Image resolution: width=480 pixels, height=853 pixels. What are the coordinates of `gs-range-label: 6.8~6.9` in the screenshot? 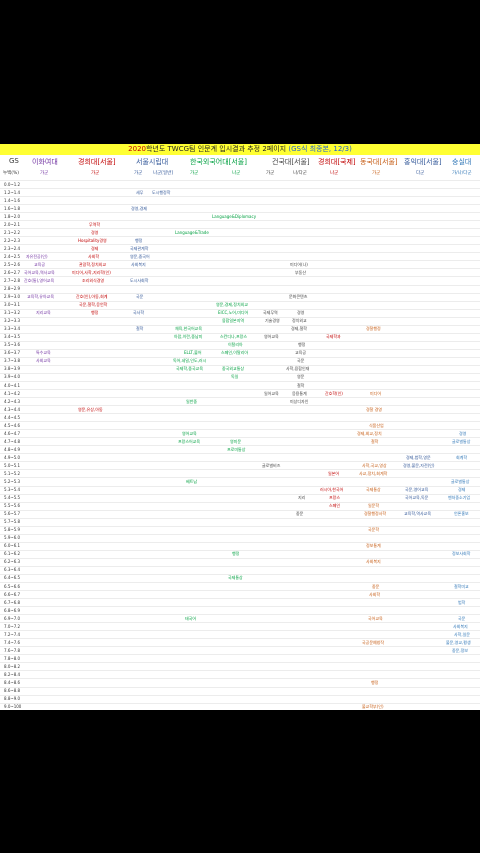 It's located at (12, 610).